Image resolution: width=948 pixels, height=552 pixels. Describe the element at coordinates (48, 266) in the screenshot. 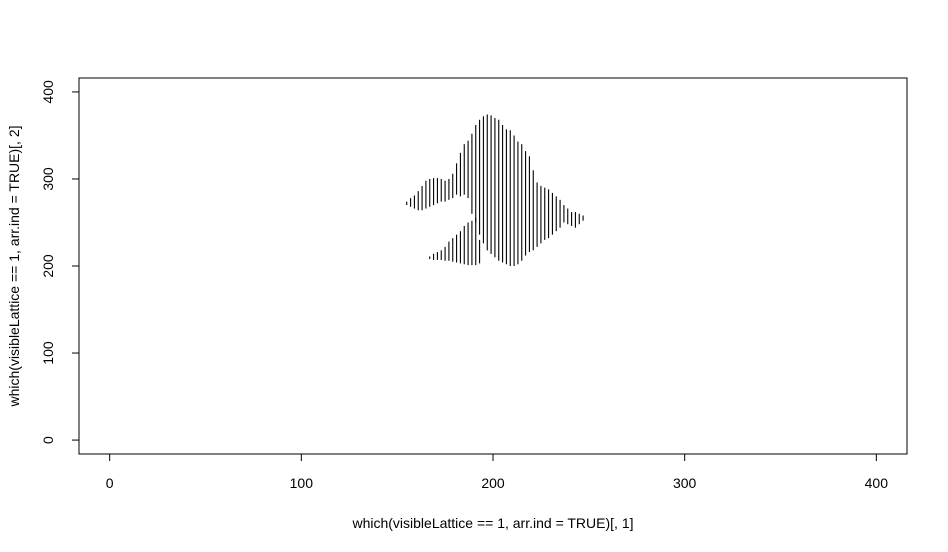

I see `y-tick-label: 200` at that location.